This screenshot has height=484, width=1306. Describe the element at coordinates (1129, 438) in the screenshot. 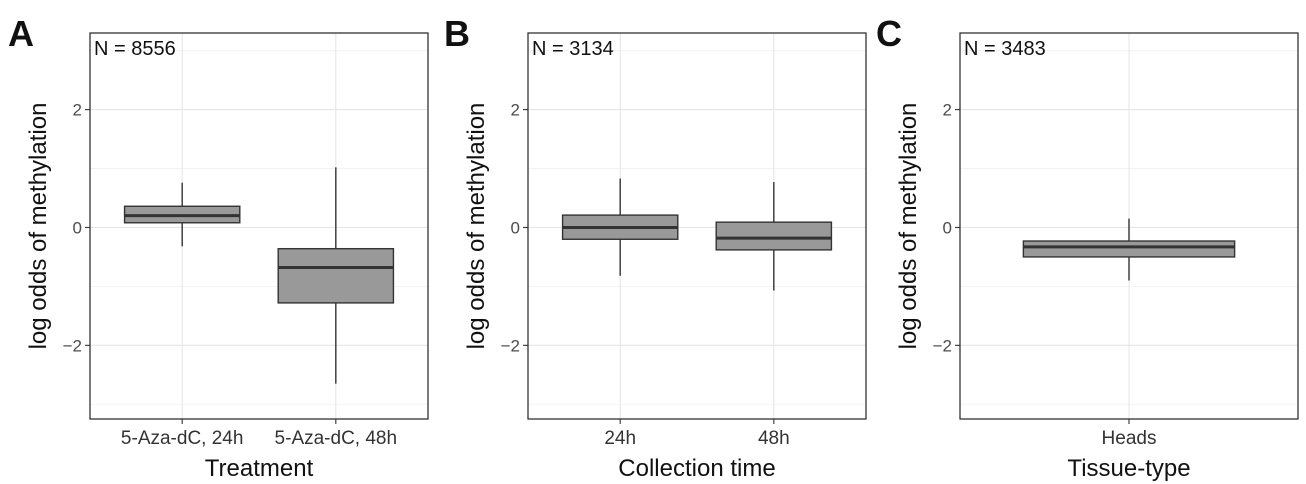

I see `x-tick-label: Heads` at that location.